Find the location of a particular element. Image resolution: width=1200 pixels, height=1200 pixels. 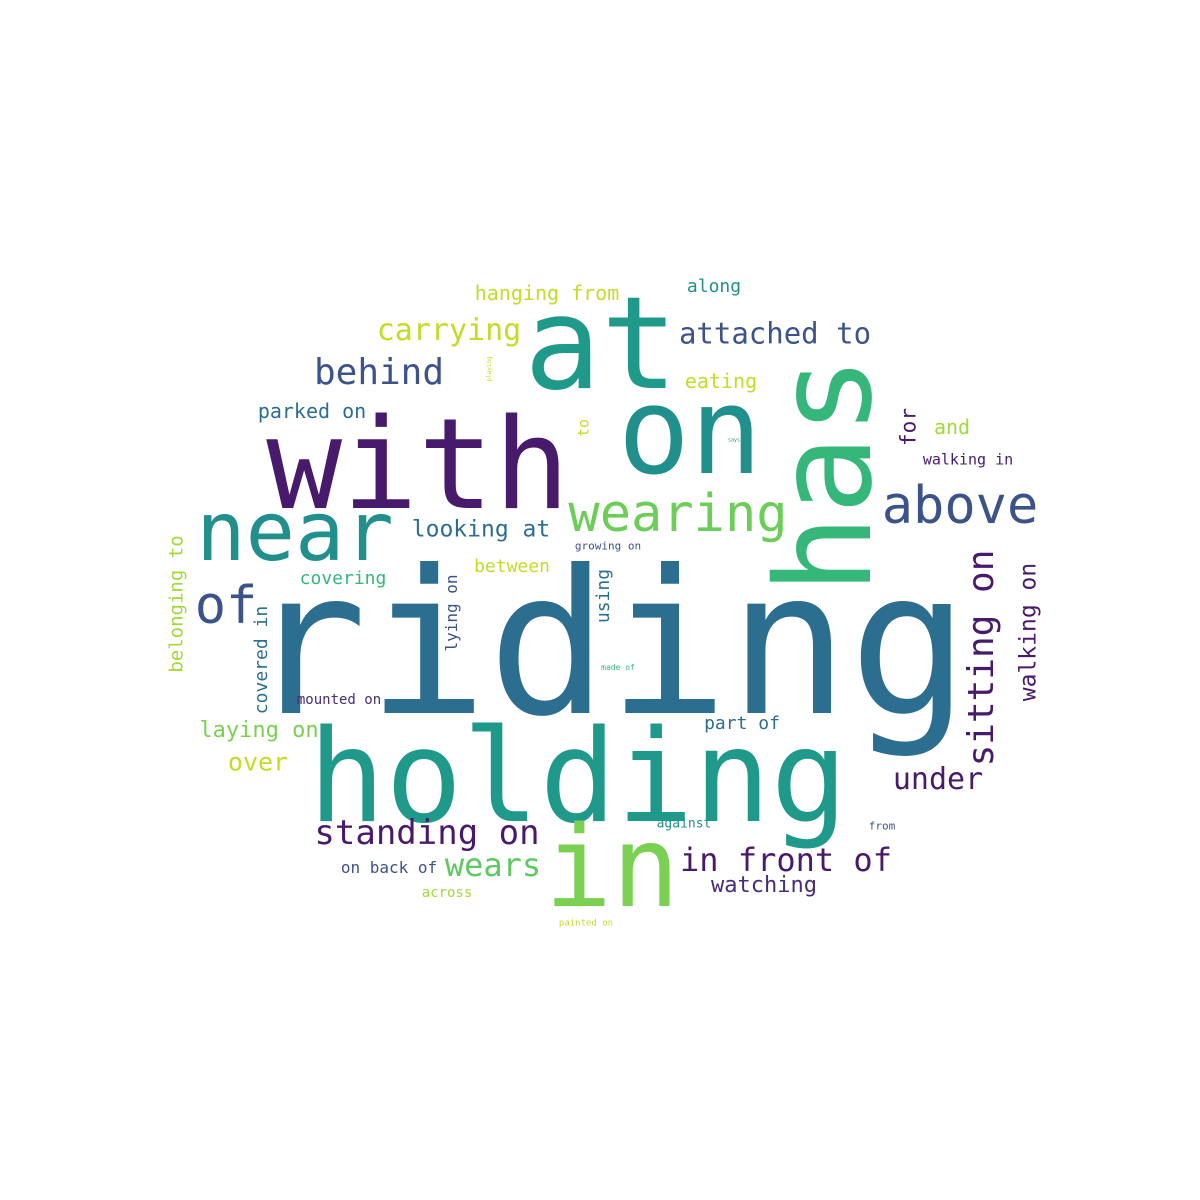

word-playing: playing is located at coordinates (489, 369).